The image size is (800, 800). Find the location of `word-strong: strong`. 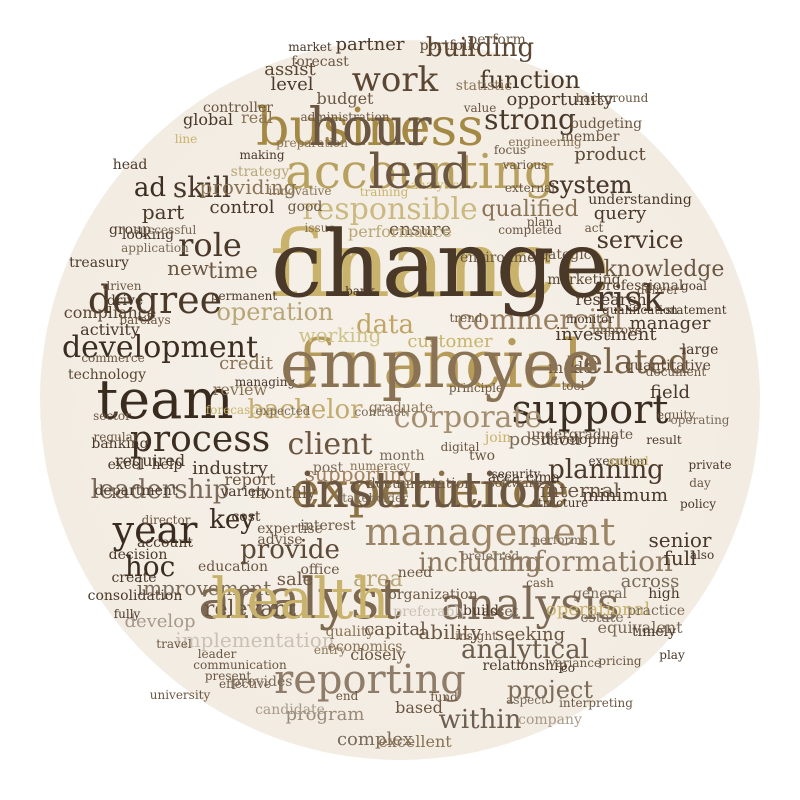

word-strong: strong is located at coordinates (530, 119).